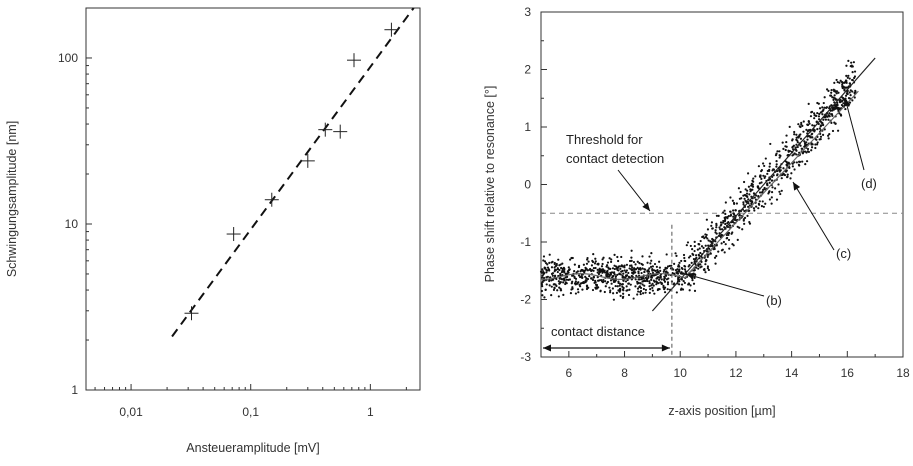 Image resolution: width=913 pixels, height=466 pixels. Describe the element at coordinates (721, 411) in the screenshot. I see `right-x-axis-label: z-axis position [µm]` at that location.